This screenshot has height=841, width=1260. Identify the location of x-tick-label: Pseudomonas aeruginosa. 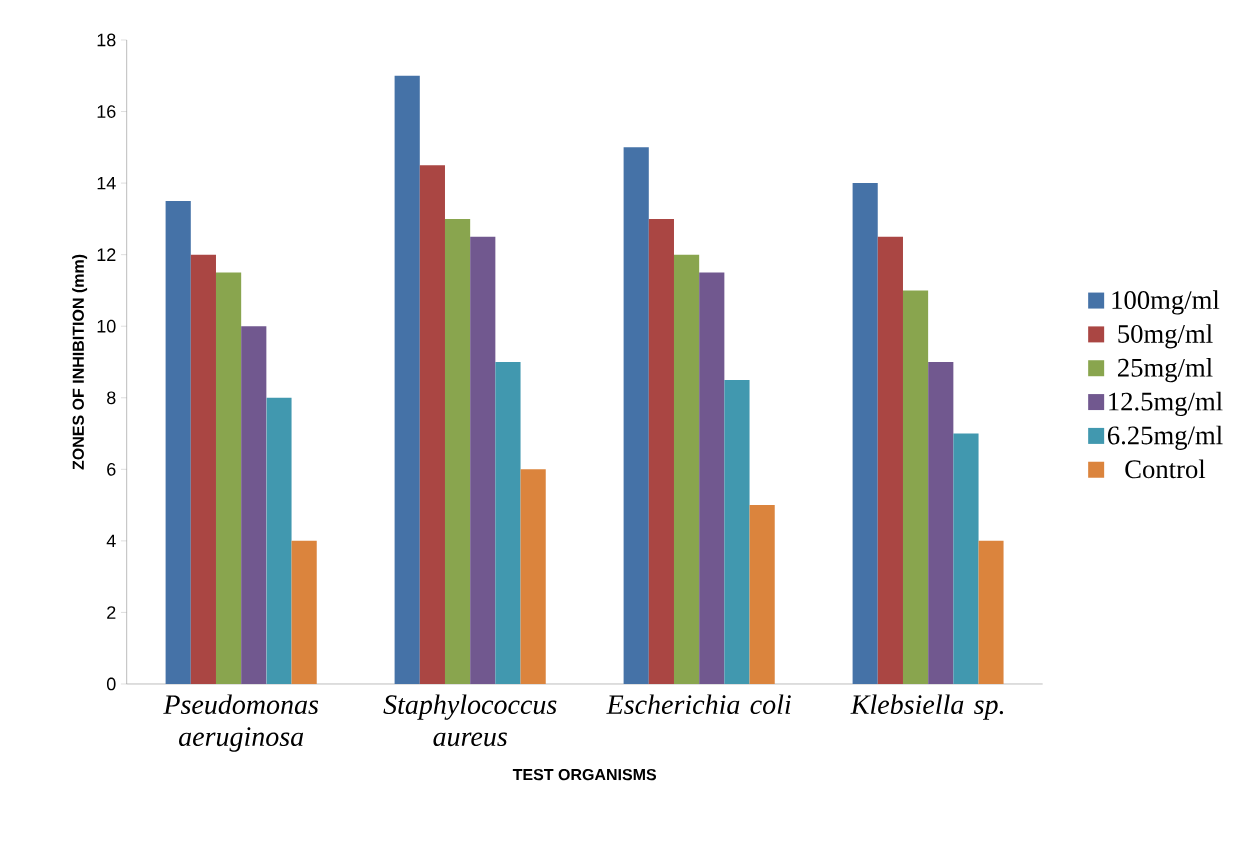
(241, 723).